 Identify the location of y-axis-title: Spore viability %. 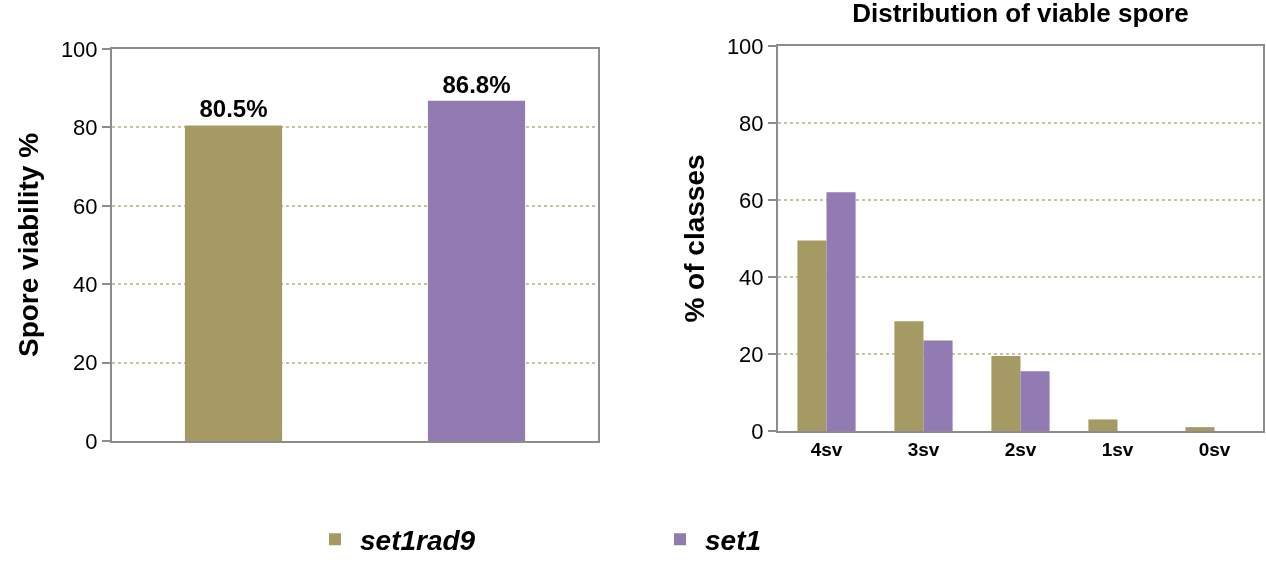
(29, 245).